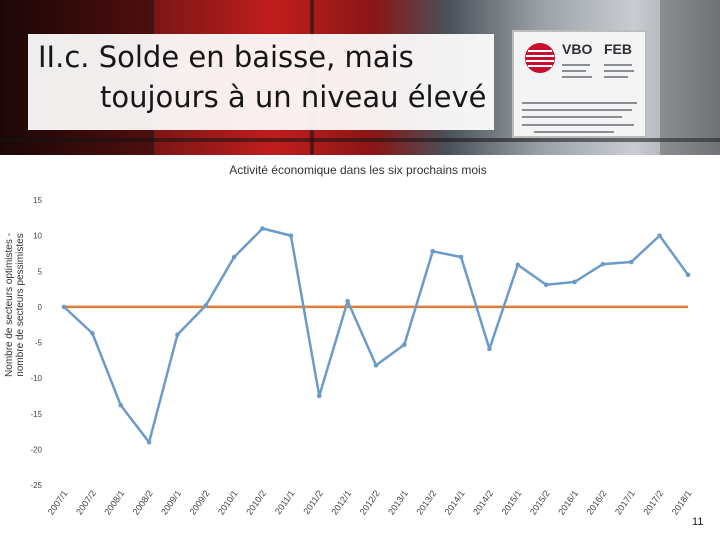 The image size is (720, 540). What do you see at coordinates (37, 200) in the screenshot?
I see `y-tick-label: 15` at bounding box center [37, 200].